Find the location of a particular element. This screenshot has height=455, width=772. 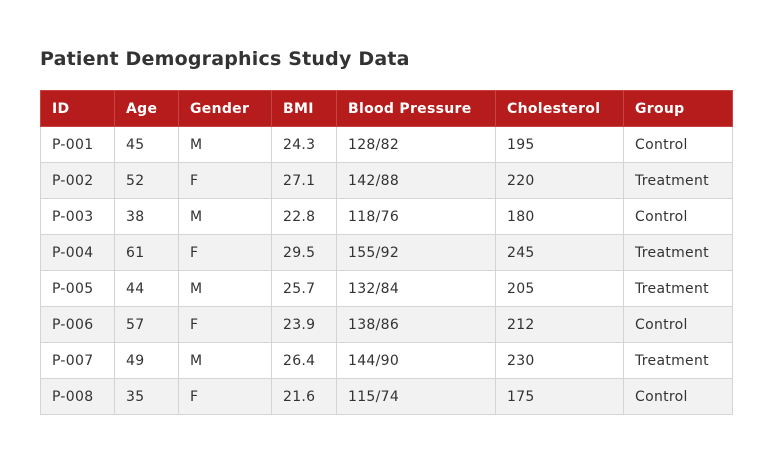

cell-bmi: 26.4 is located at coordinates (304, 360).